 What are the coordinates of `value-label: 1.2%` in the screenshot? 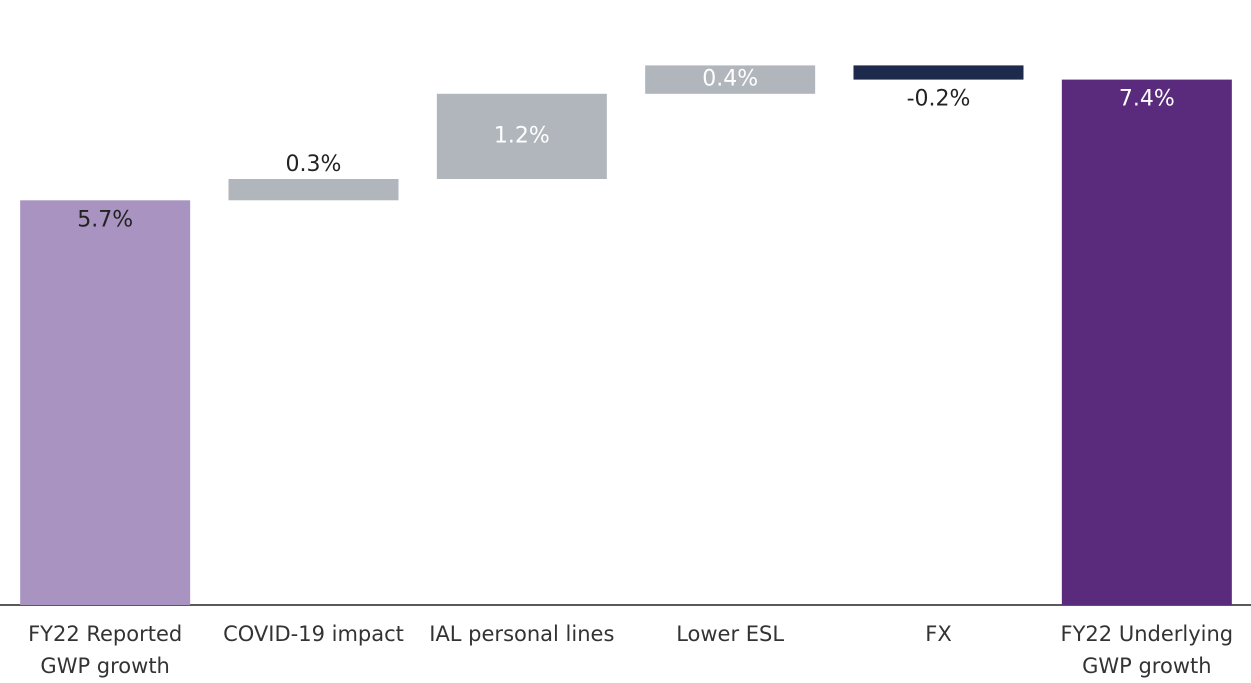 It's located at (522, 135).